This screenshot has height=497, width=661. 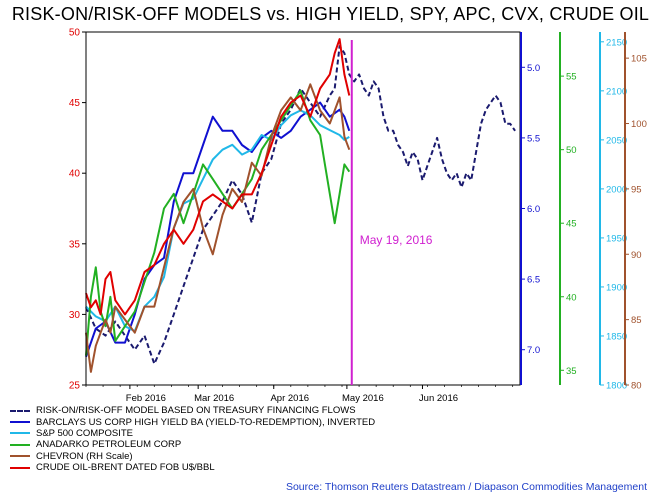 What do you see at coordinates (75, 386) in the screenshot?
I see `left-axis-tick-label: 25` at bounding box center [75, 386].